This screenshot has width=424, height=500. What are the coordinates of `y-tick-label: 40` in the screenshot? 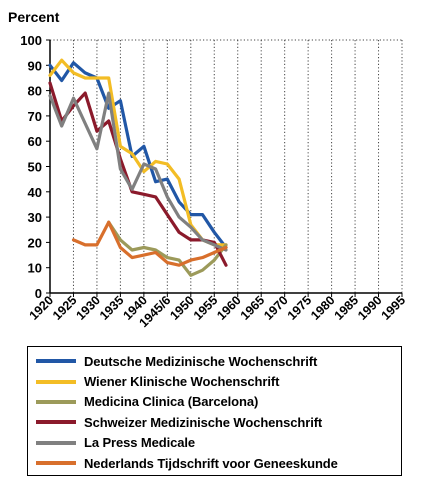 It's located at (35, 192).